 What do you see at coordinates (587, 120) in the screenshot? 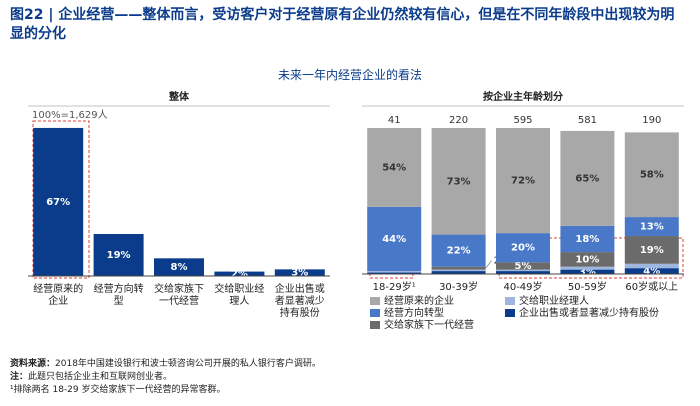
I see `total-label: 581` at bounding box center [587, 120].